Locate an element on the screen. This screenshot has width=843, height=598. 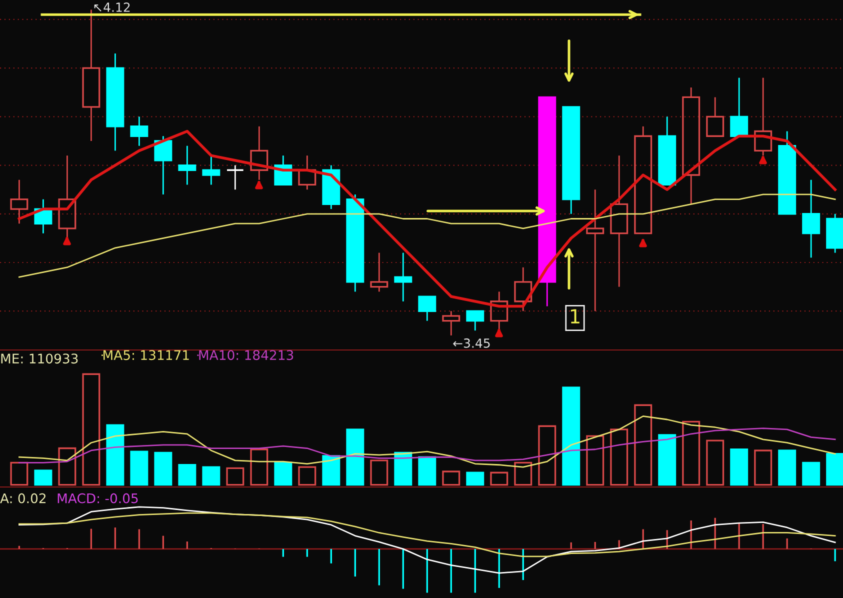
annotation: ↖4.12 is located at coordinates (112, 7).